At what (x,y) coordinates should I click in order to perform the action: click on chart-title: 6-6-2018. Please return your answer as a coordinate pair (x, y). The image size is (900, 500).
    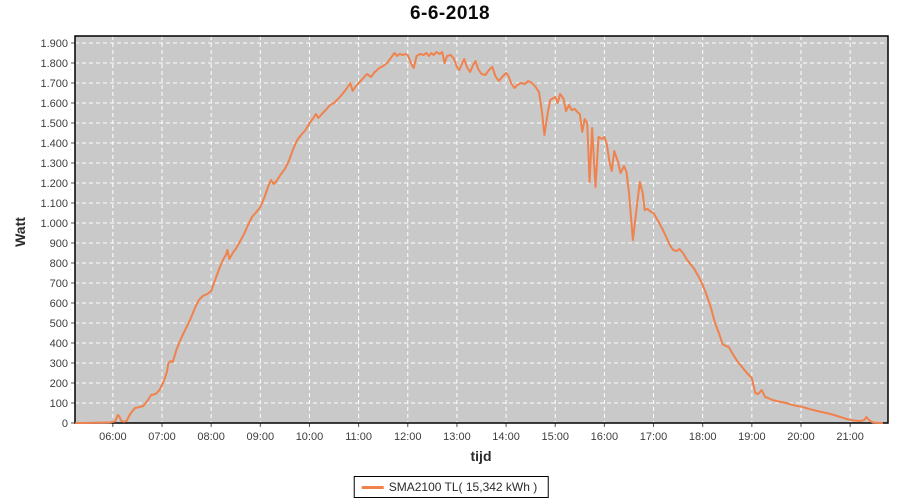
    Looking at the image, I should click on (450, 13).